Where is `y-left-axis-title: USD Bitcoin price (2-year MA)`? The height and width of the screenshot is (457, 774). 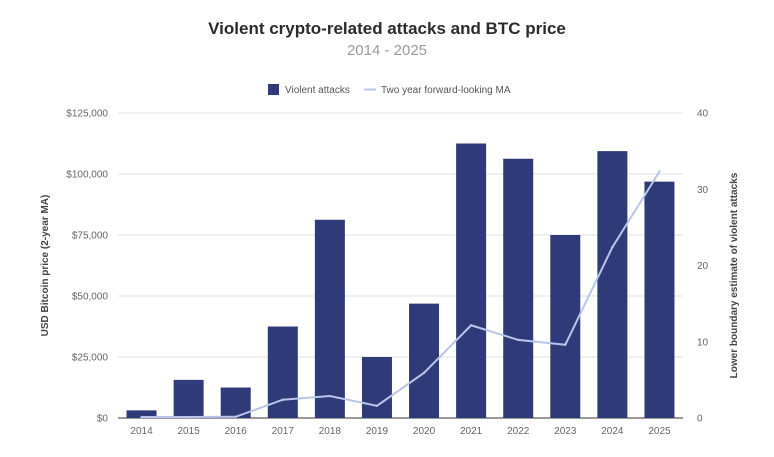 y-left-axis-title: USD Bitcoin price (2-year MA) is located at coordinates (45, 266).